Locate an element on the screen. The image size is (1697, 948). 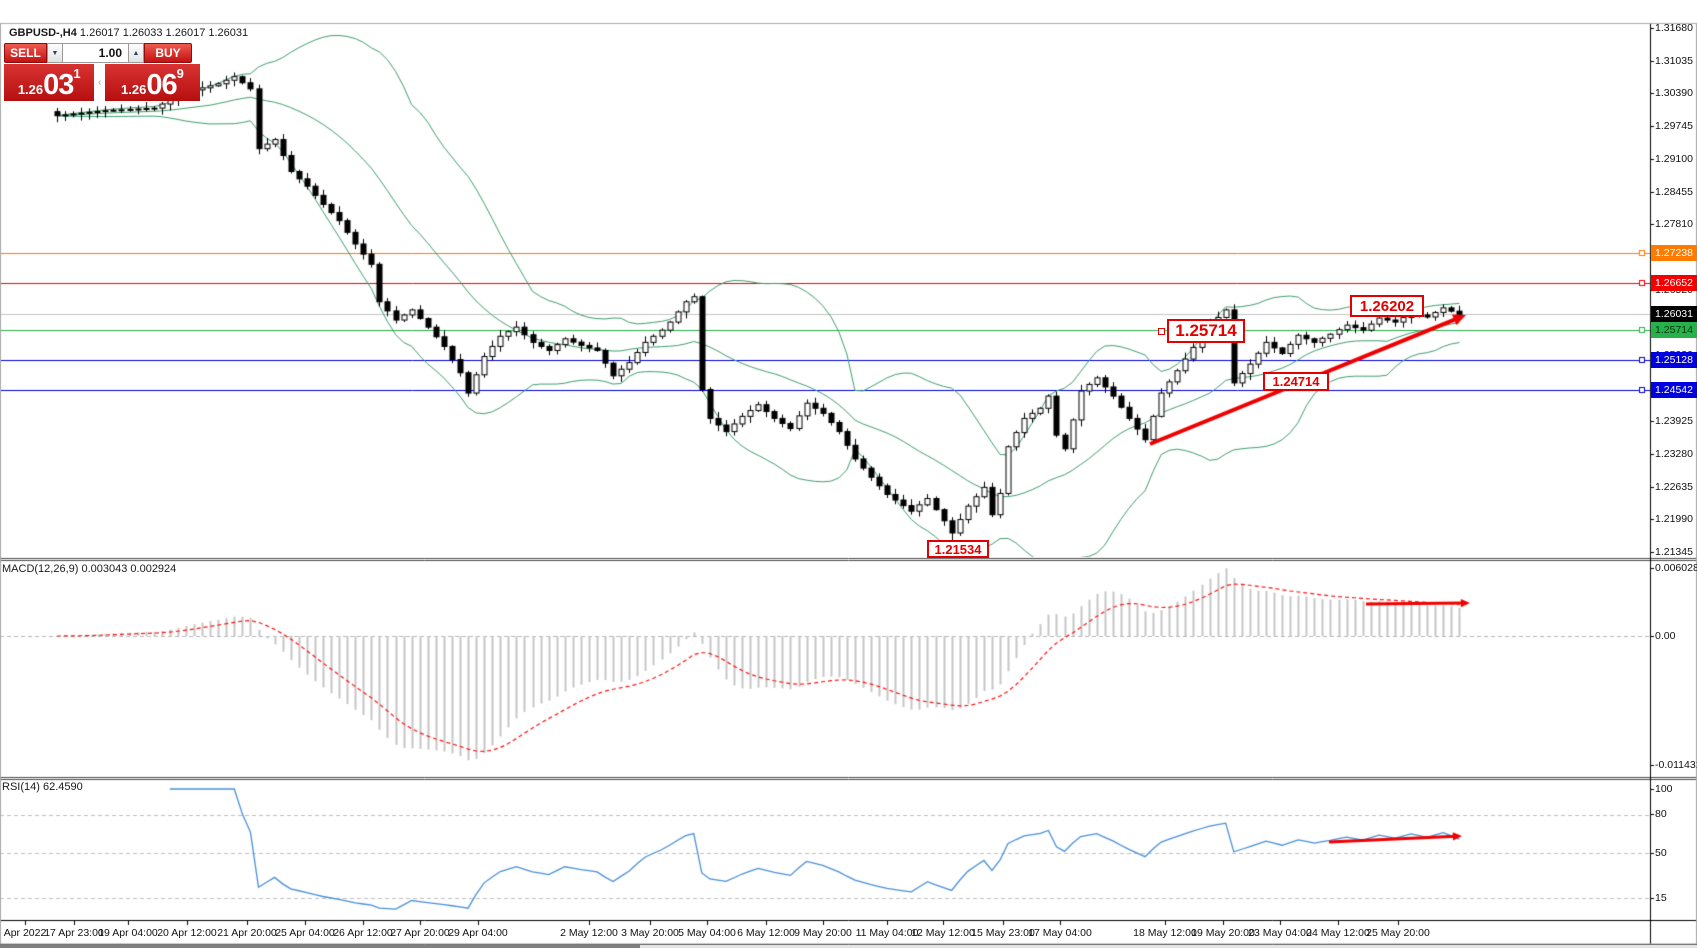
price-annotation: 1.21534 is located at coordinates (958, 549).